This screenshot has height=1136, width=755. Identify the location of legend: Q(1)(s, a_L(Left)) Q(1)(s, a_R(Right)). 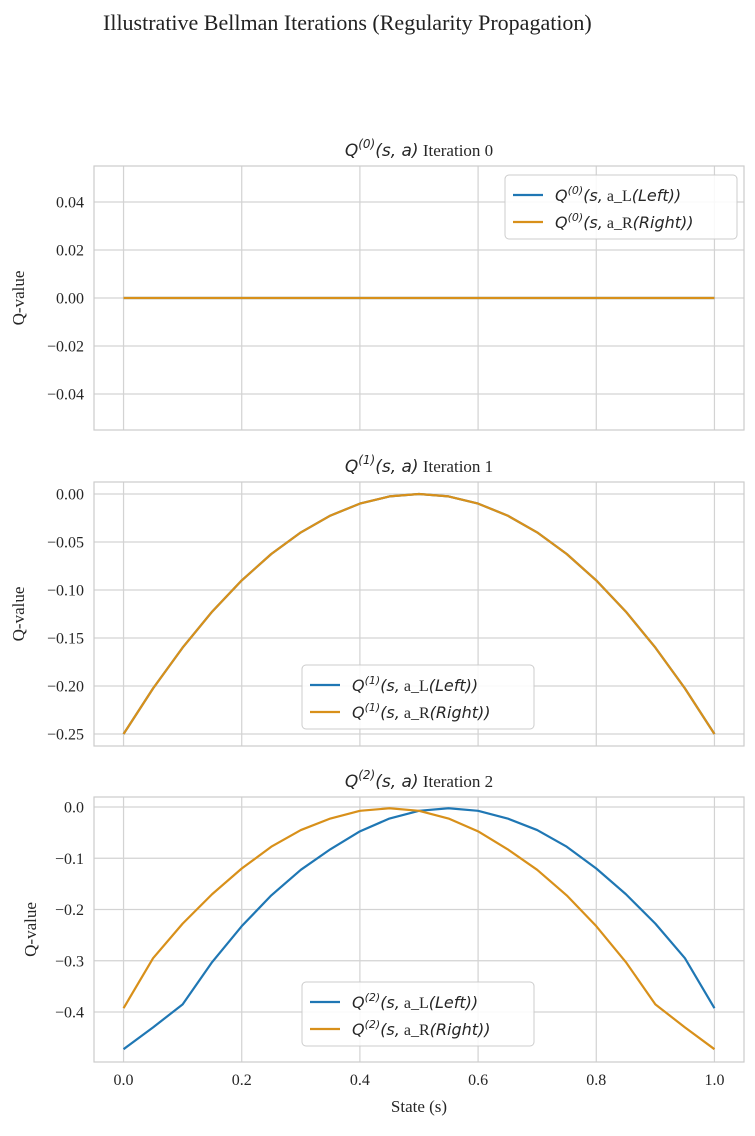
(418, 697).